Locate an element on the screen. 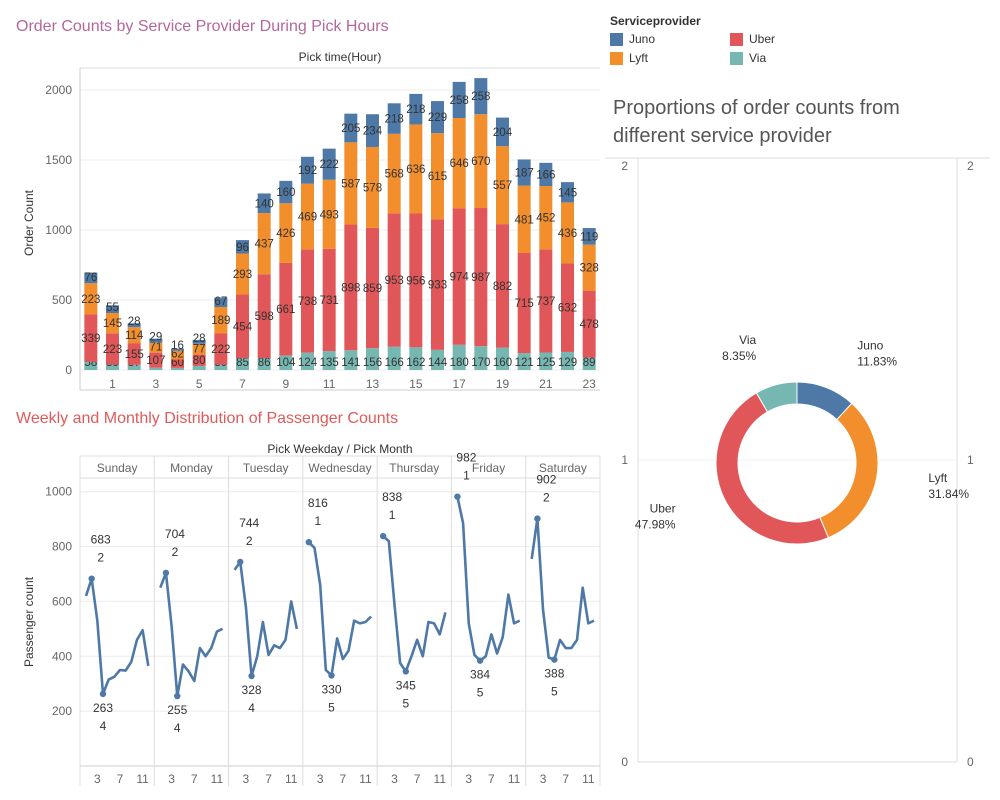 The width and height of the screenshot is (1000, 800). bar-data-label: 636 is located at coordinates (415, 170).